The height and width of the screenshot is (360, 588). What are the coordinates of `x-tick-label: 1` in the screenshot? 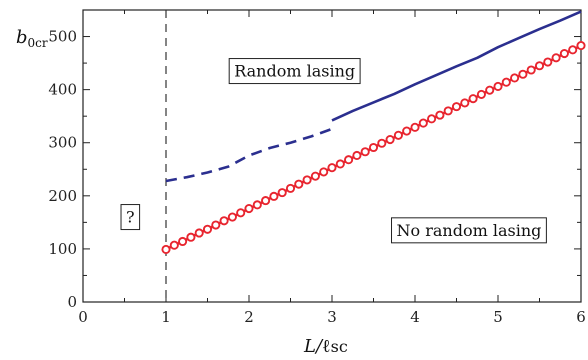 It's located at (166, 317).